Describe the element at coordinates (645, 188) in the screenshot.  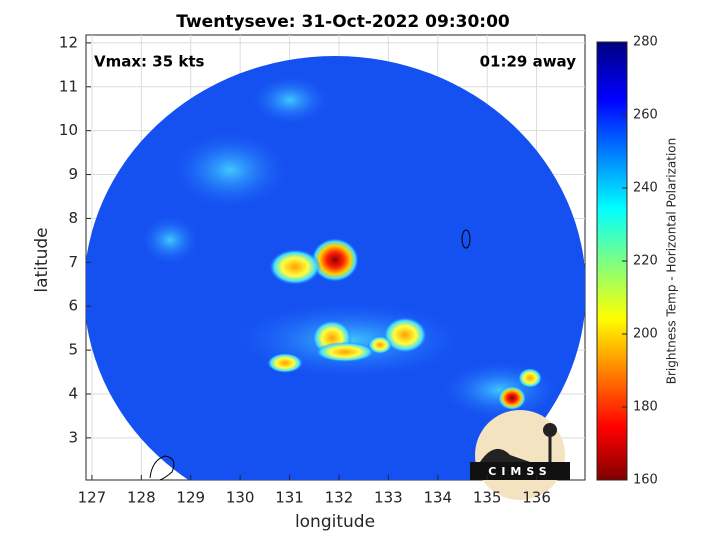
I see `colorbar-tick-label: 240` at that location.